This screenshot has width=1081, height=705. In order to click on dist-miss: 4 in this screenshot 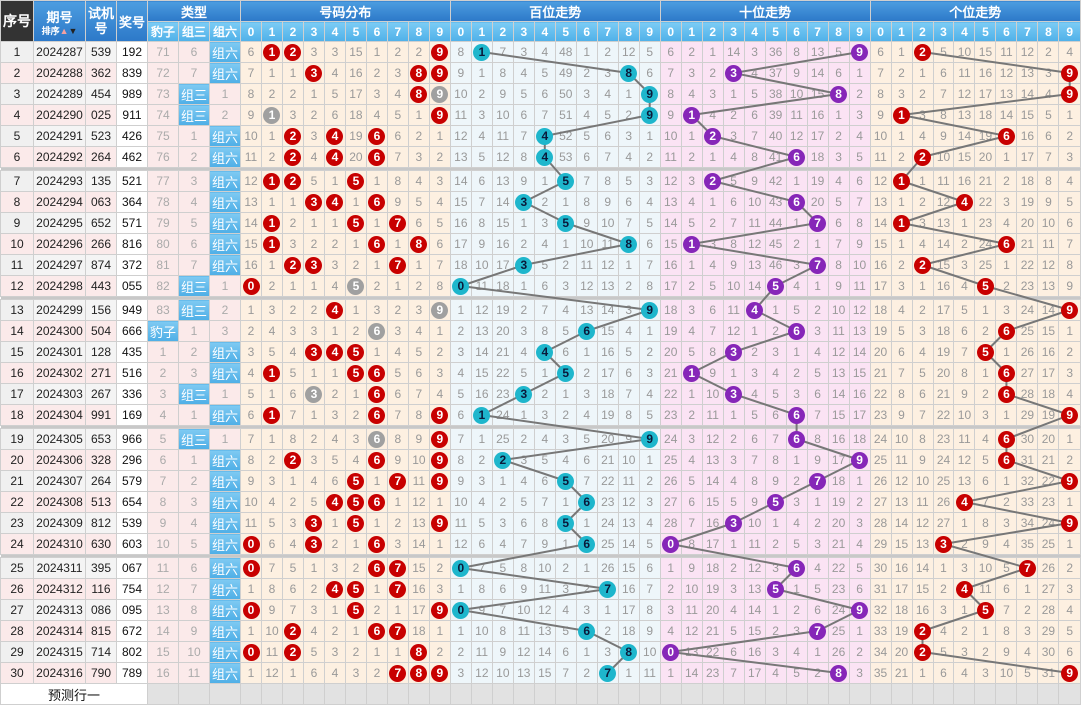, I will do `click(418, 331)`.